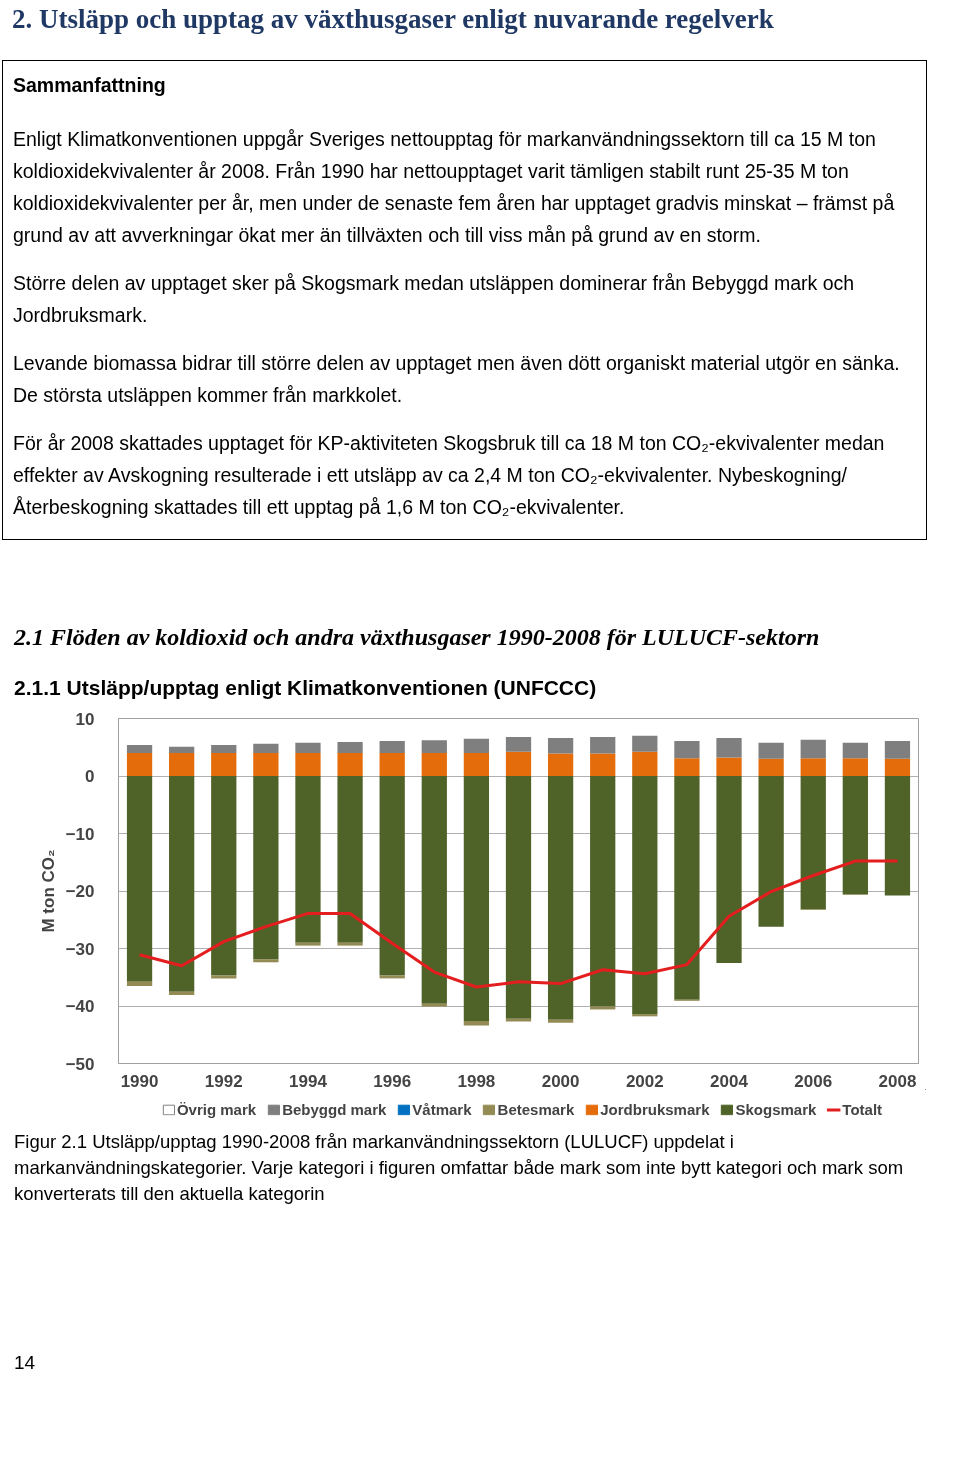 The width and height of the screenshot is (960, 1476). What do you see at coordinates (48, 891) in the screenshot?
I see `y-axis-title: M ton CO₂` at bounding box center [48, 891].